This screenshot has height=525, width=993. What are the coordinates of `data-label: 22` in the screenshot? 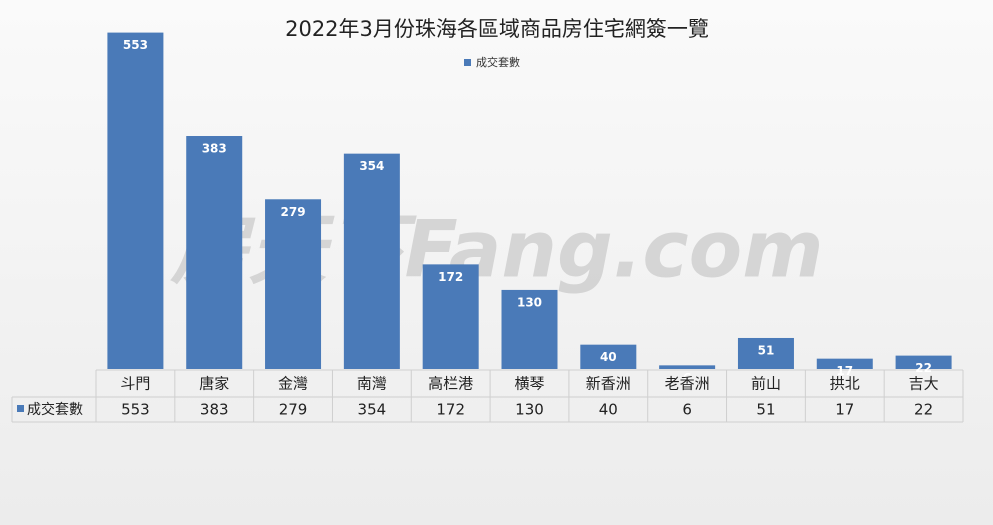 It's located at (923, 368).